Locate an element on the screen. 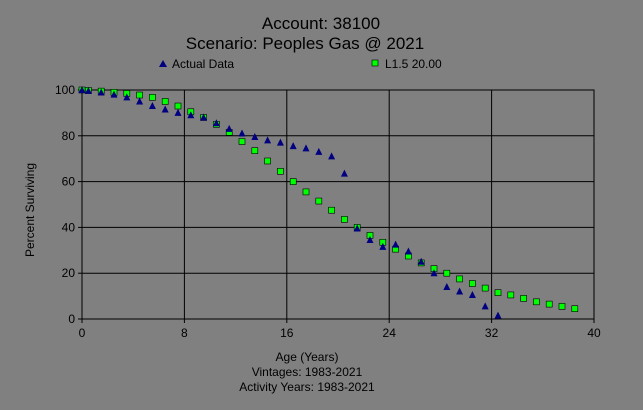  y-tick-label: 60 is located at coordinates (69, 182).